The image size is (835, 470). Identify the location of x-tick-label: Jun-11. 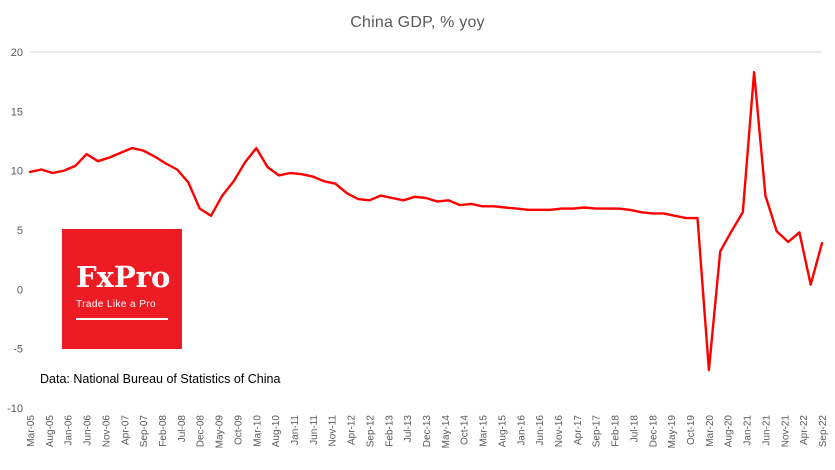
(314, 430).